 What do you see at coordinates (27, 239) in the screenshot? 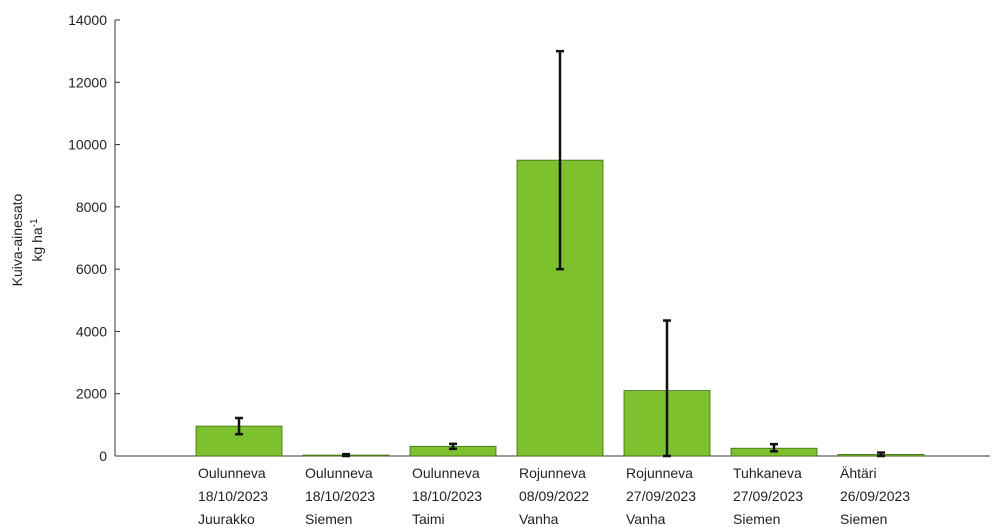
I see `y-axis-label: Kuiva-ainesato kg ha-1` at bounding box center [27, 239].